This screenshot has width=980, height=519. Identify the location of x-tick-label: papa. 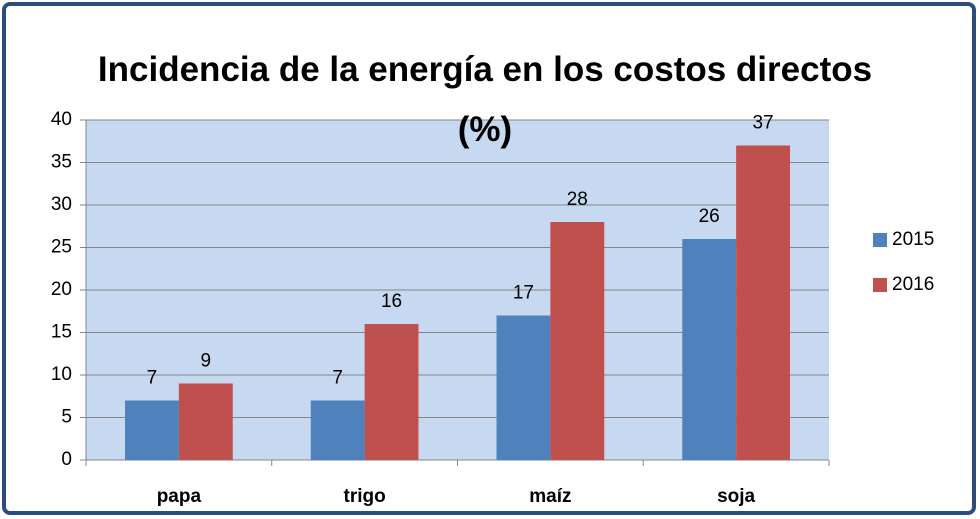
(179, 496).